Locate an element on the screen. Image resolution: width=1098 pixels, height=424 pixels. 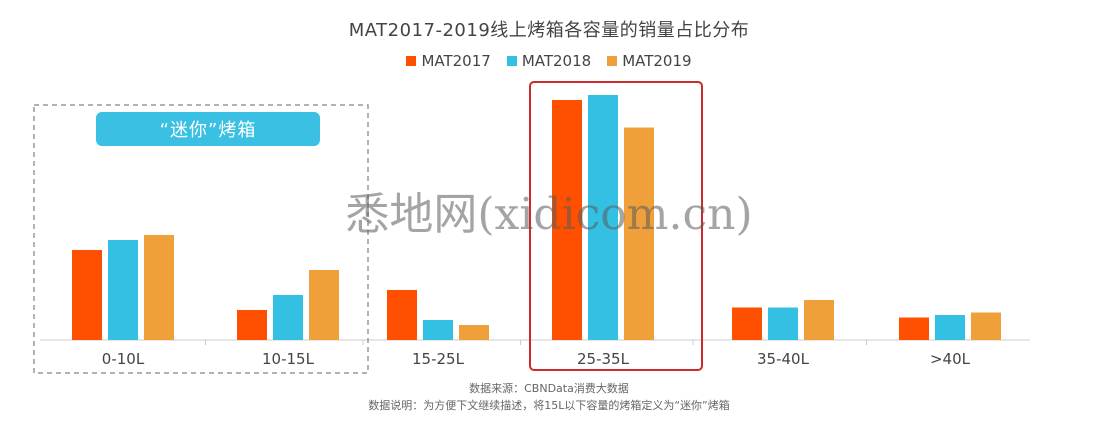
legend-item-mat2019: MAT2019 is located at coordinates (649, 61).